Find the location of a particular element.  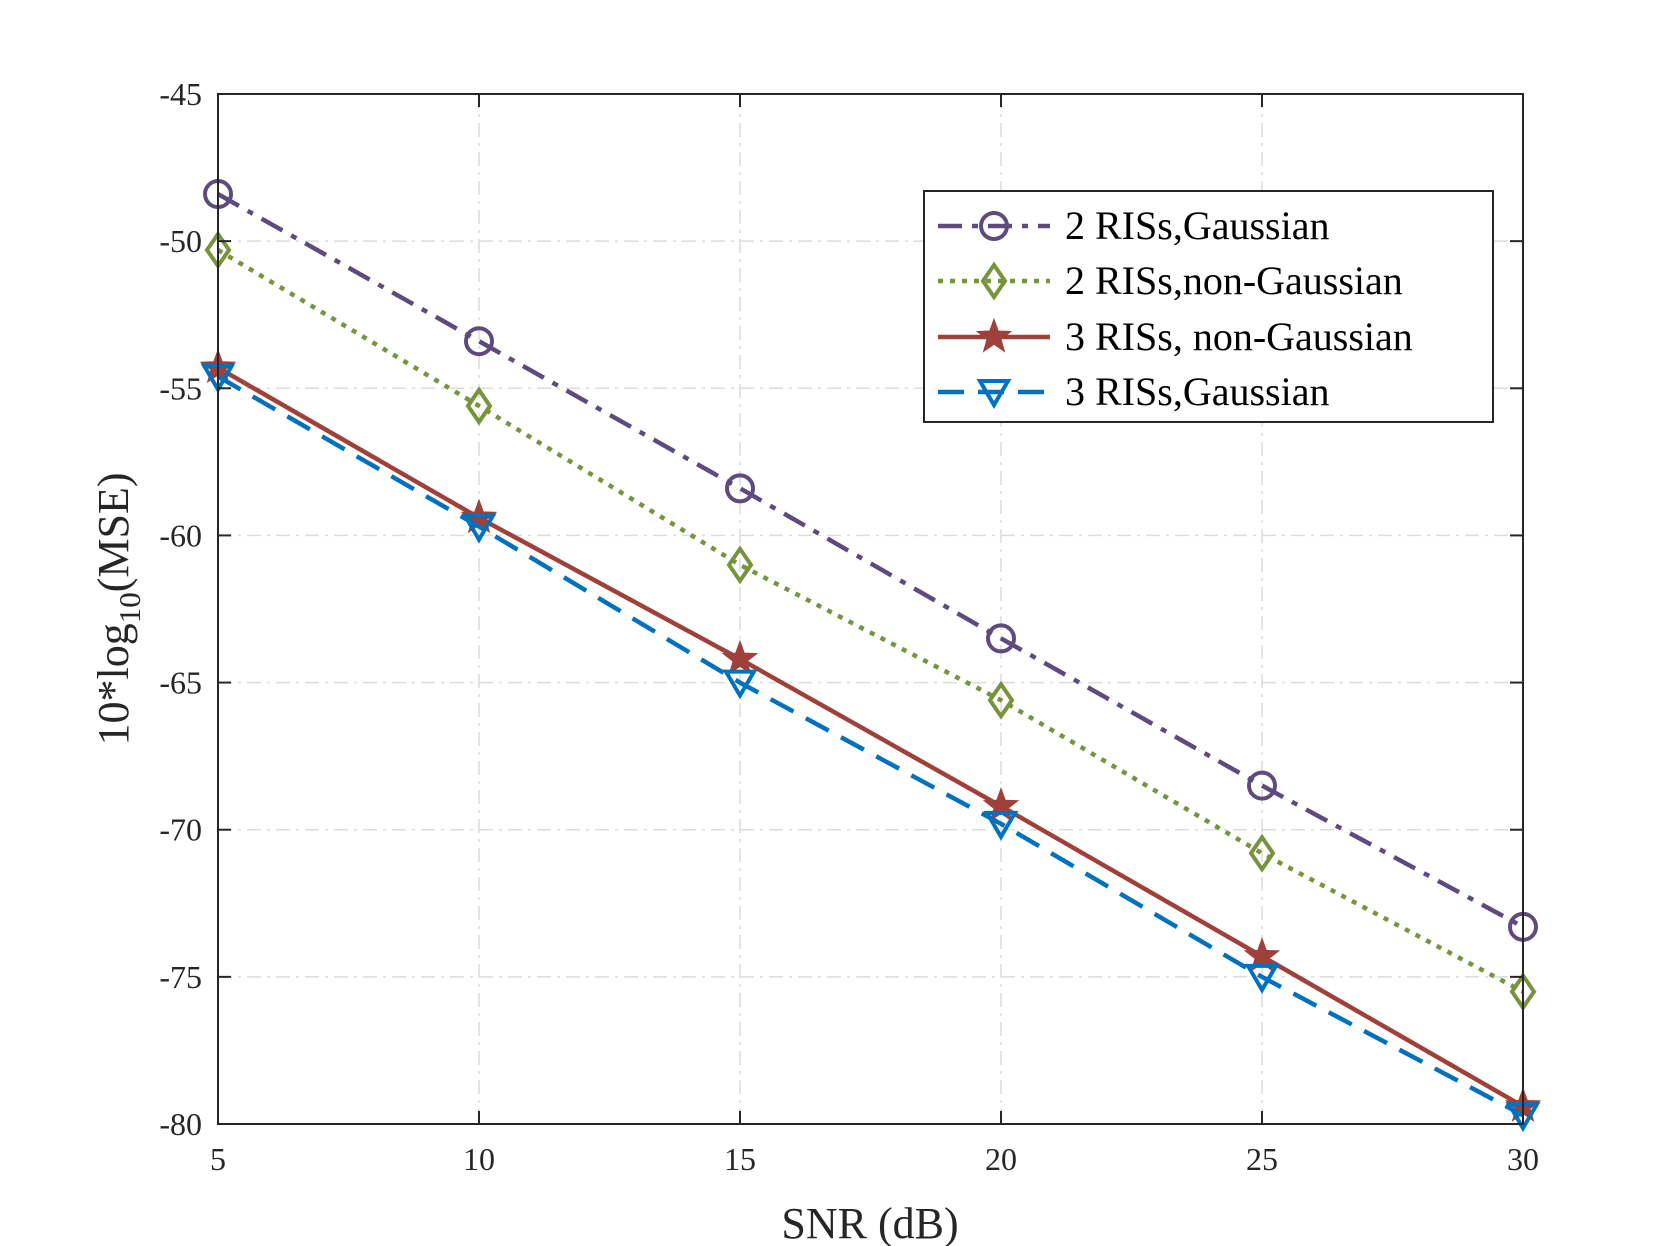

legend-label: 3 RISs,Gaussian is located at coordinates (1197, 391).